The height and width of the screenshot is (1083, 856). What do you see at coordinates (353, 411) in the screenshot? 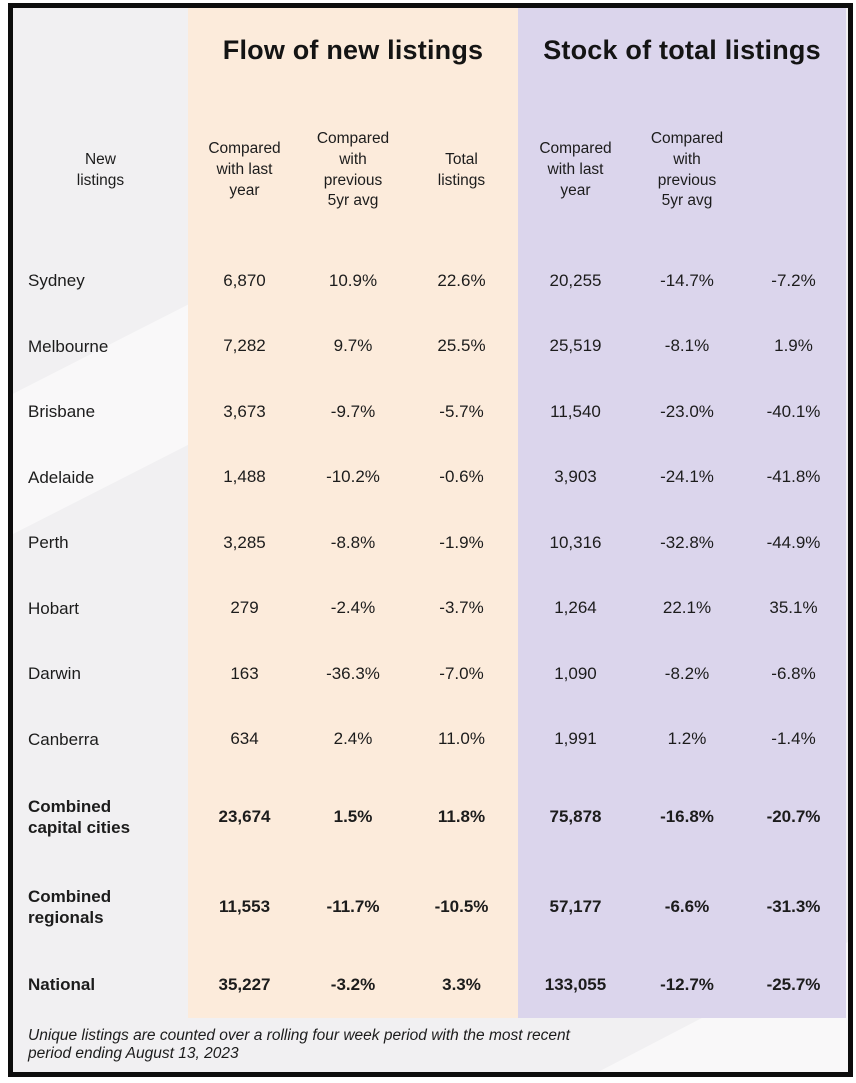
I see `table-cell: -9.7%` at bounding box center [353, 411].